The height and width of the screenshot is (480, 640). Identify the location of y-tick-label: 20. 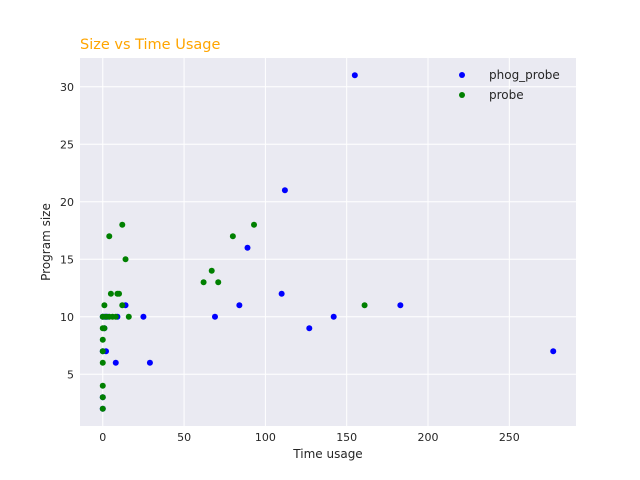
(67, 202).